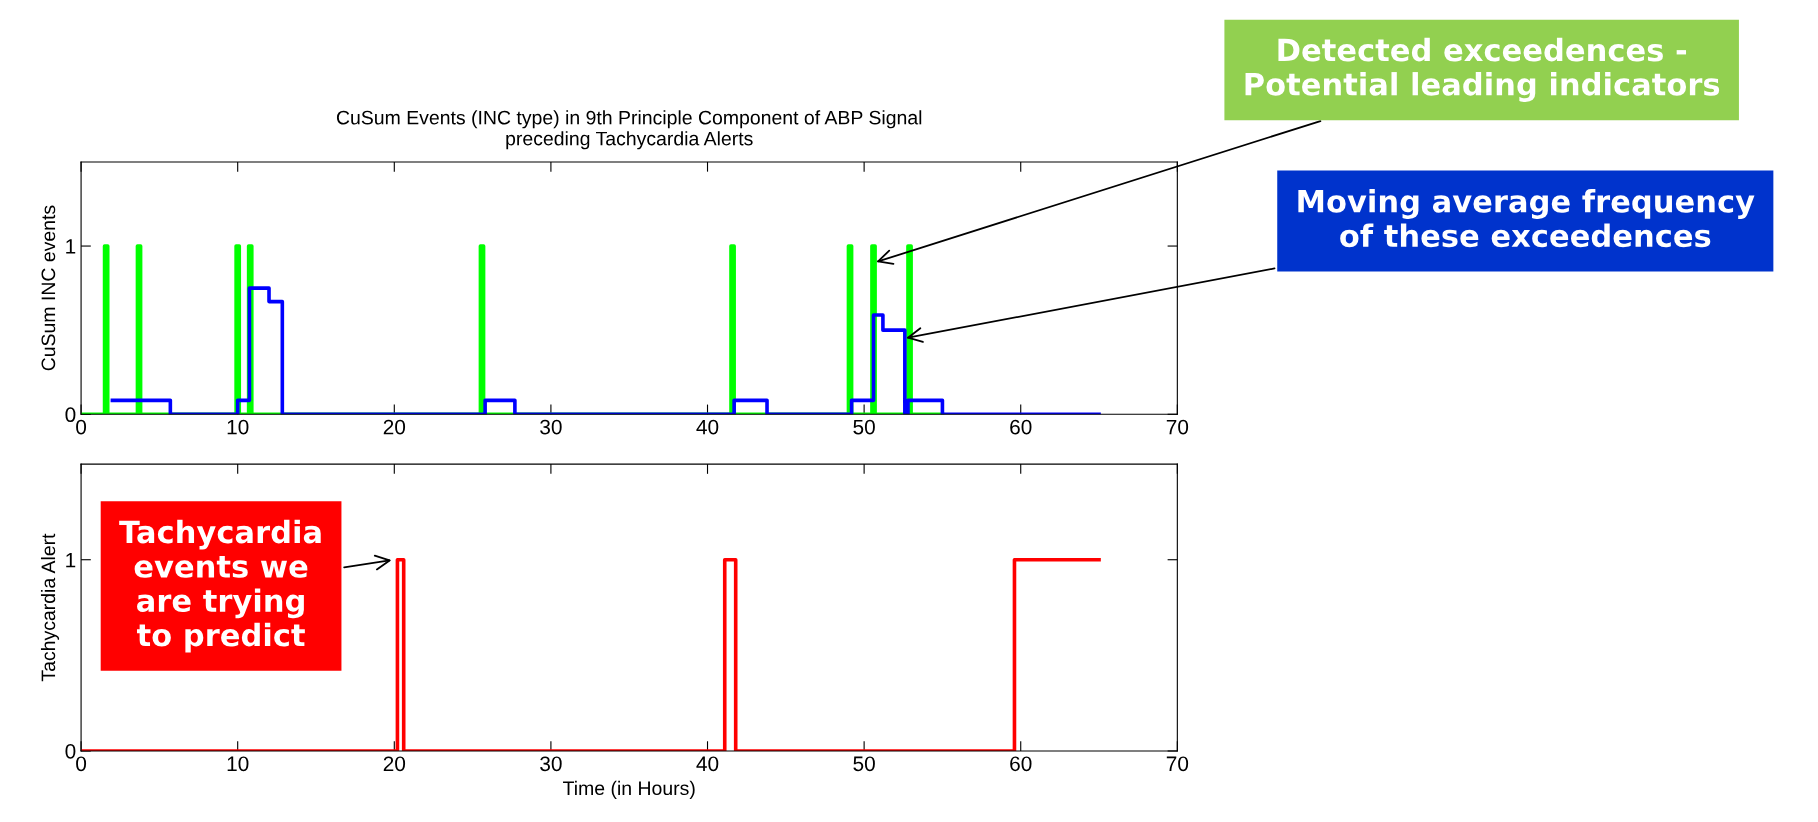  I want to click on annotation: Moving average frequency of these exceedences, so click(1526, 218).